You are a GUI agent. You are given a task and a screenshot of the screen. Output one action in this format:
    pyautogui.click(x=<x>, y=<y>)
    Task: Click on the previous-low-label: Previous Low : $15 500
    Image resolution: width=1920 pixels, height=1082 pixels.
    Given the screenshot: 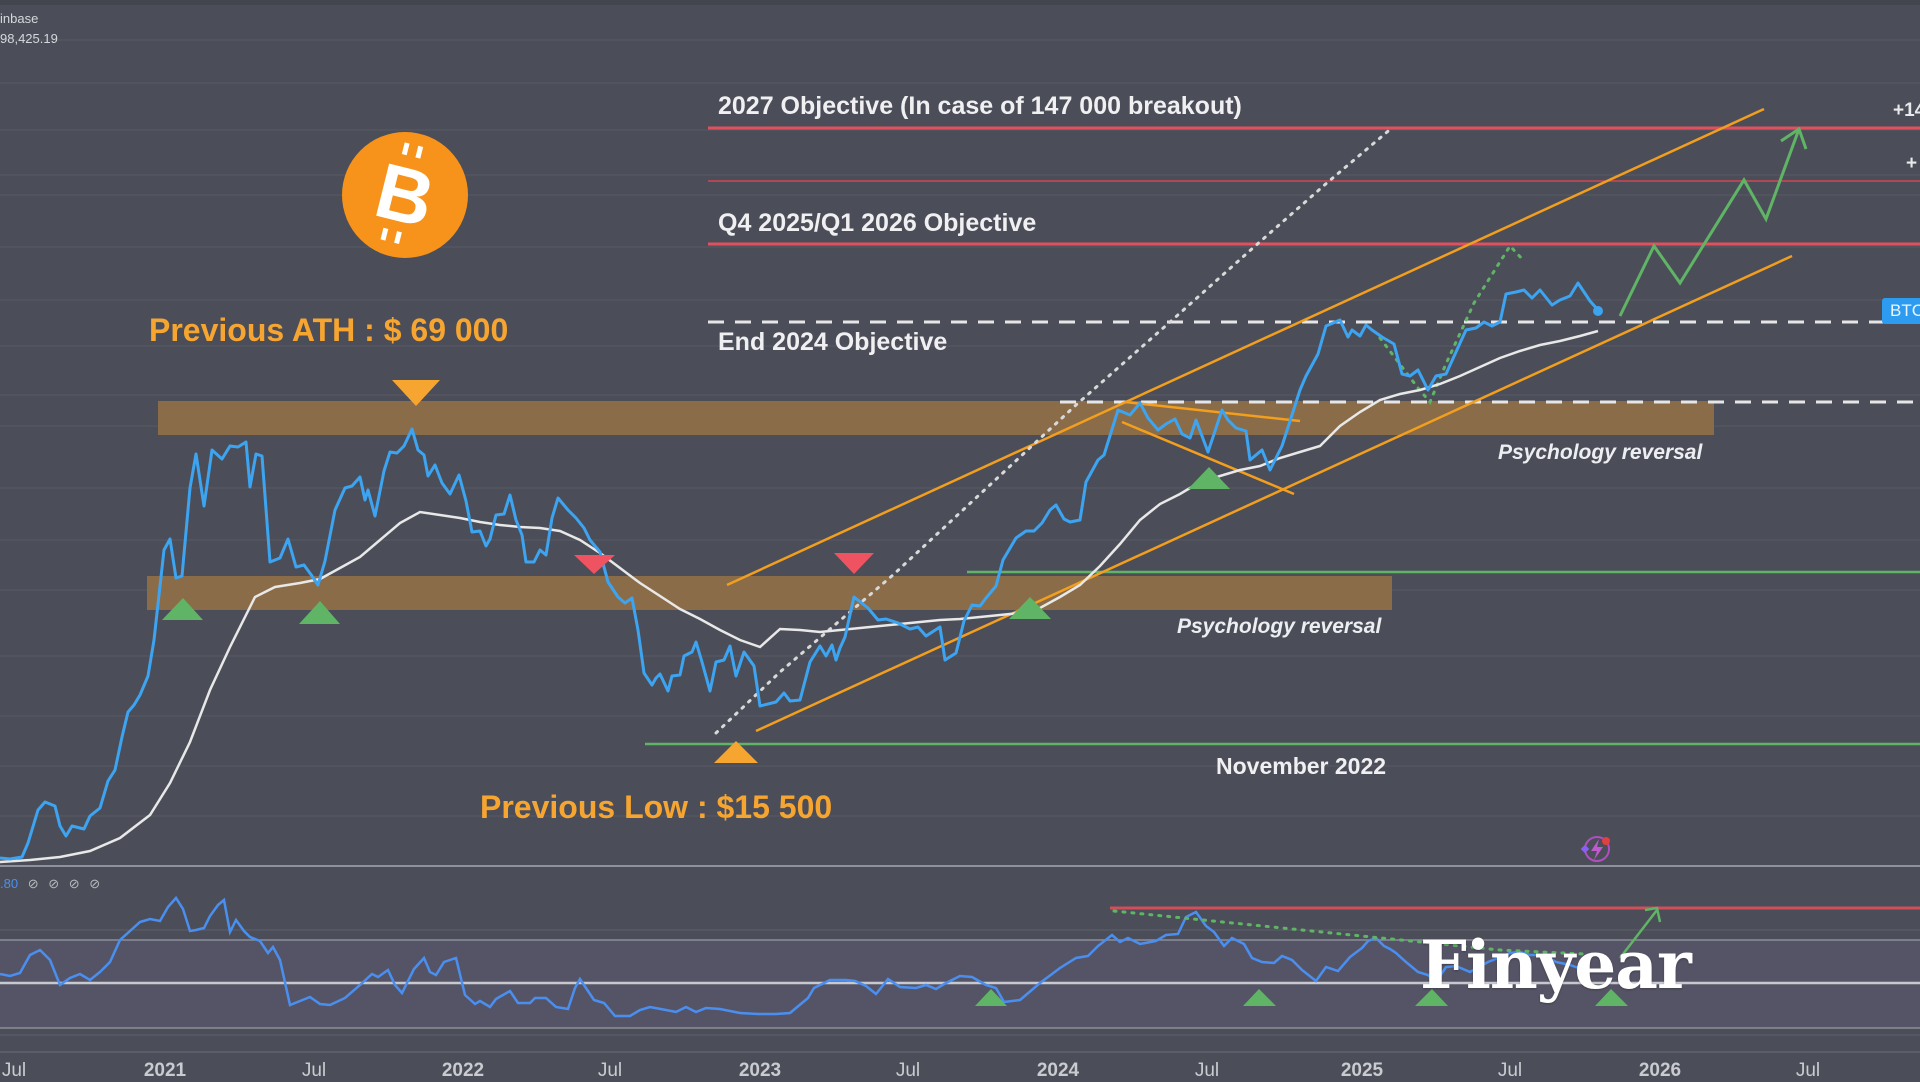 What is the action you would take?
    pyautogui.click(x=656, y=807)
    